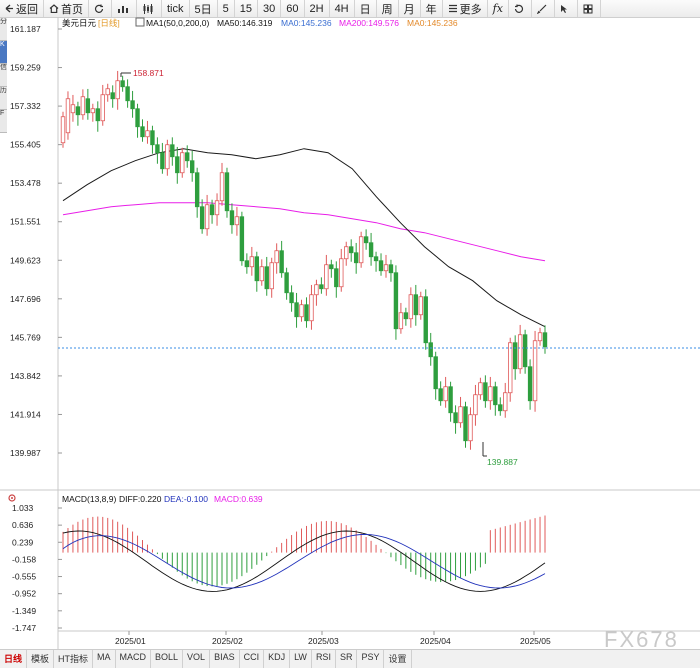 The image size is (700, 668). I want to click on tab-daily: 日线, so click(14, 659).